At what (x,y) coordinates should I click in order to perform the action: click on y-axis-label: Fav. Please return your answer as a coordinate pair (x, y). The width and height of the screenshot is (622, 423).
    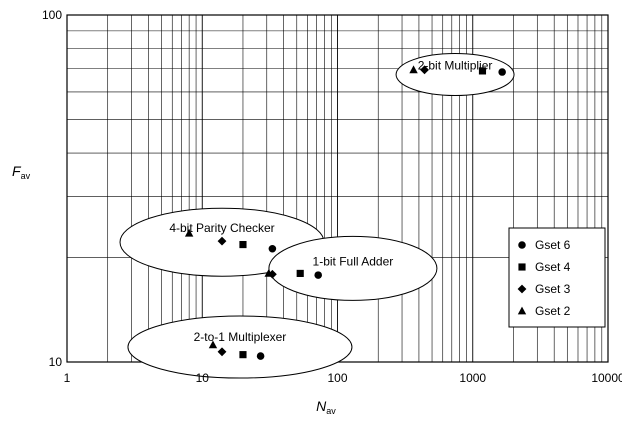
    Looking at the image, I should click on (21, 172).